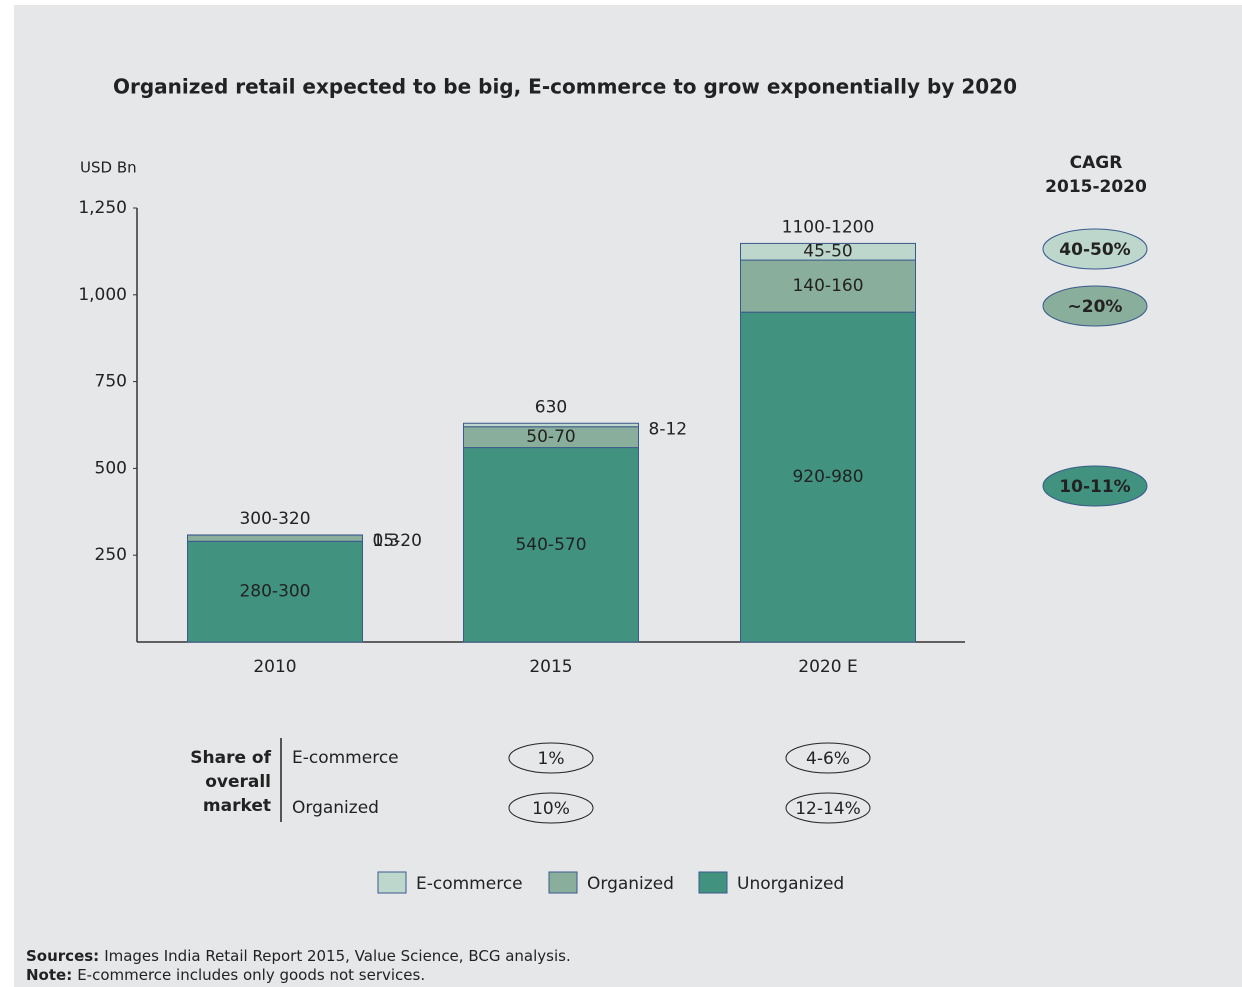 The width and height of the screenshot is (1242, 987). I want to click on data-label: 45-50, so click(827, 252).